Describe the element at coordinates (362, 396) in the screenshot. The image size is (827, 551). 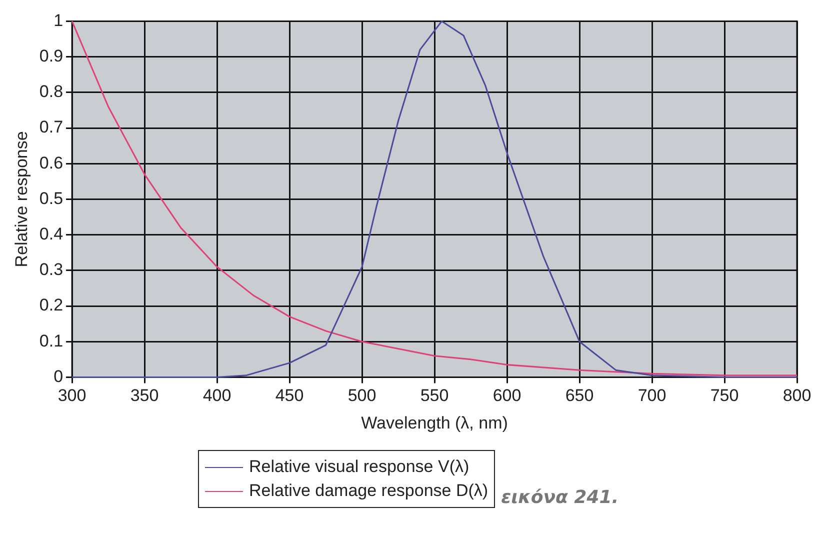
I see `x-tick-label: 500` at that location.